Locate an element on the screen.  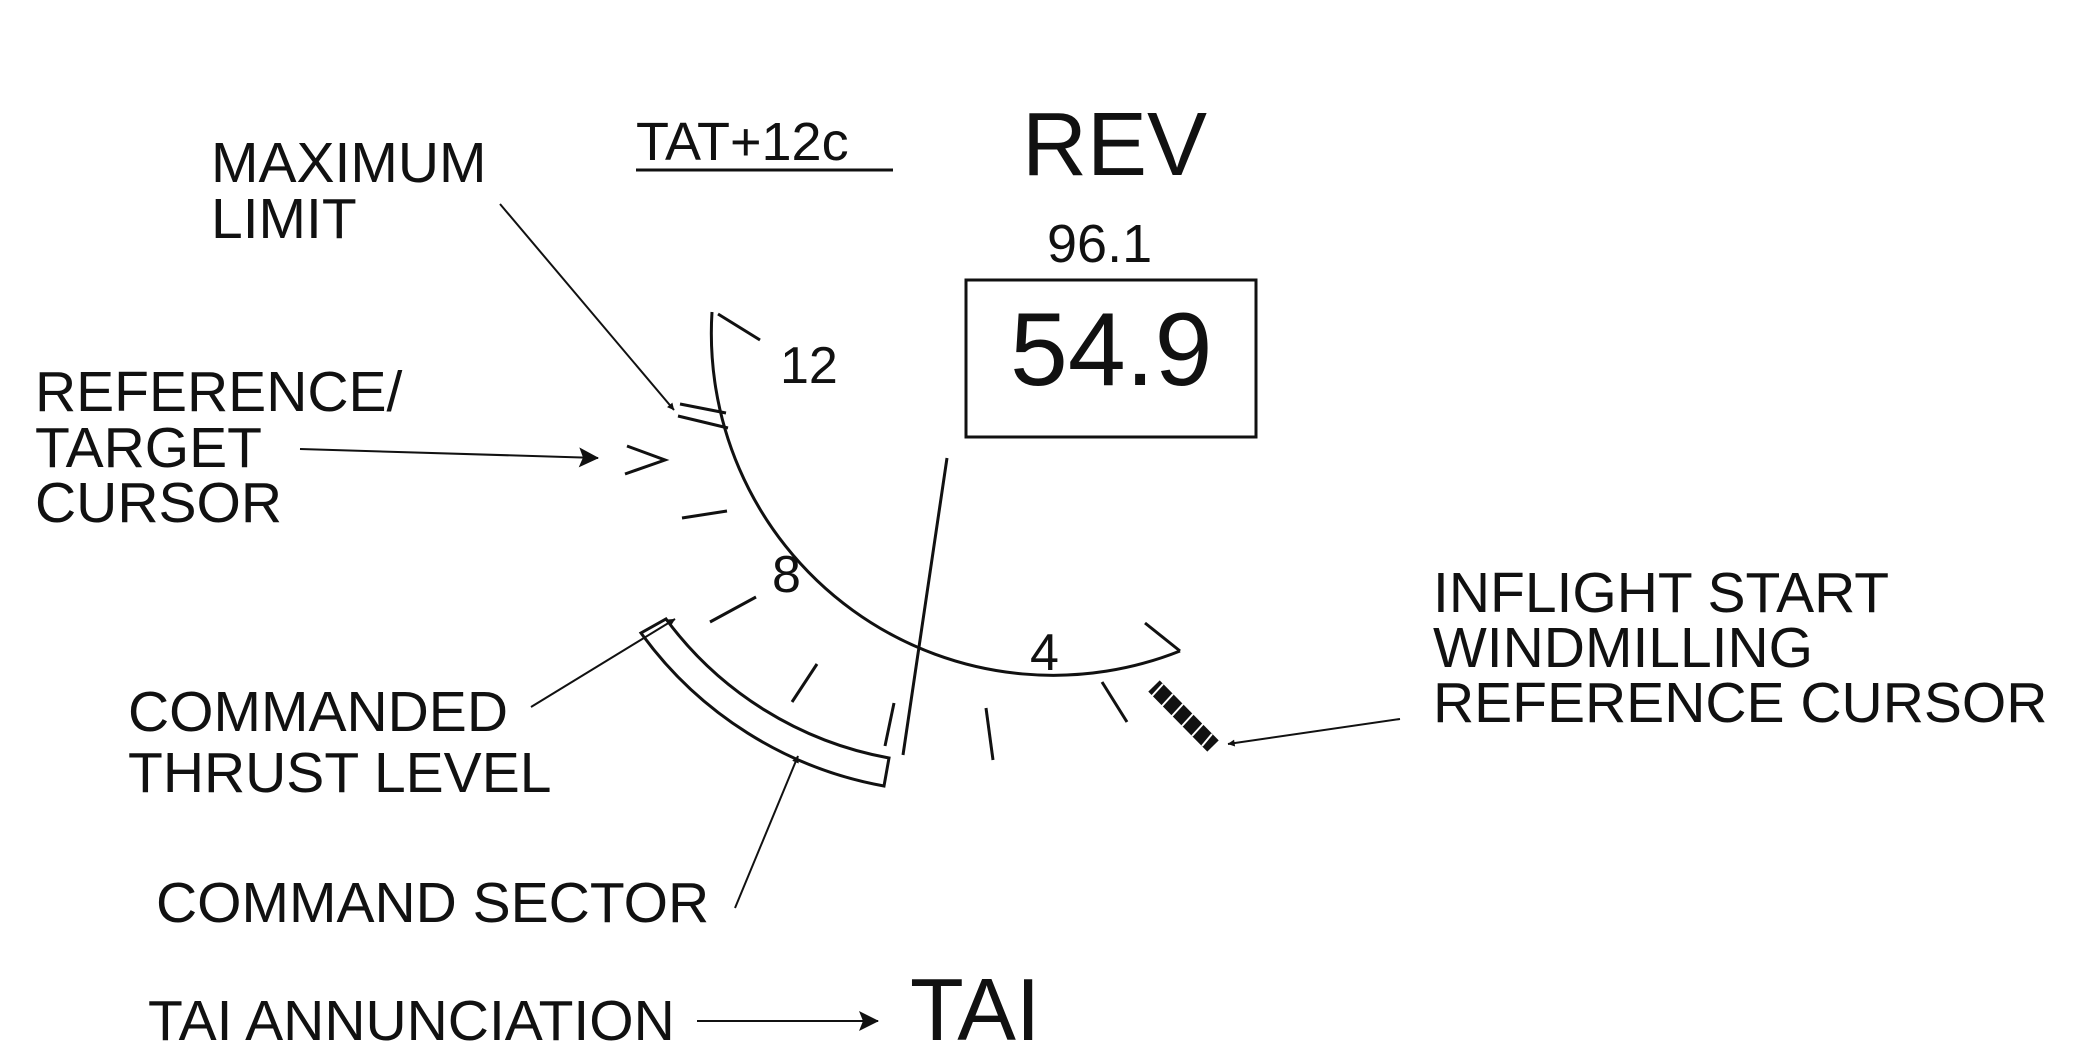
rev-mode-label: REV is located at coordinates (1114, 145).